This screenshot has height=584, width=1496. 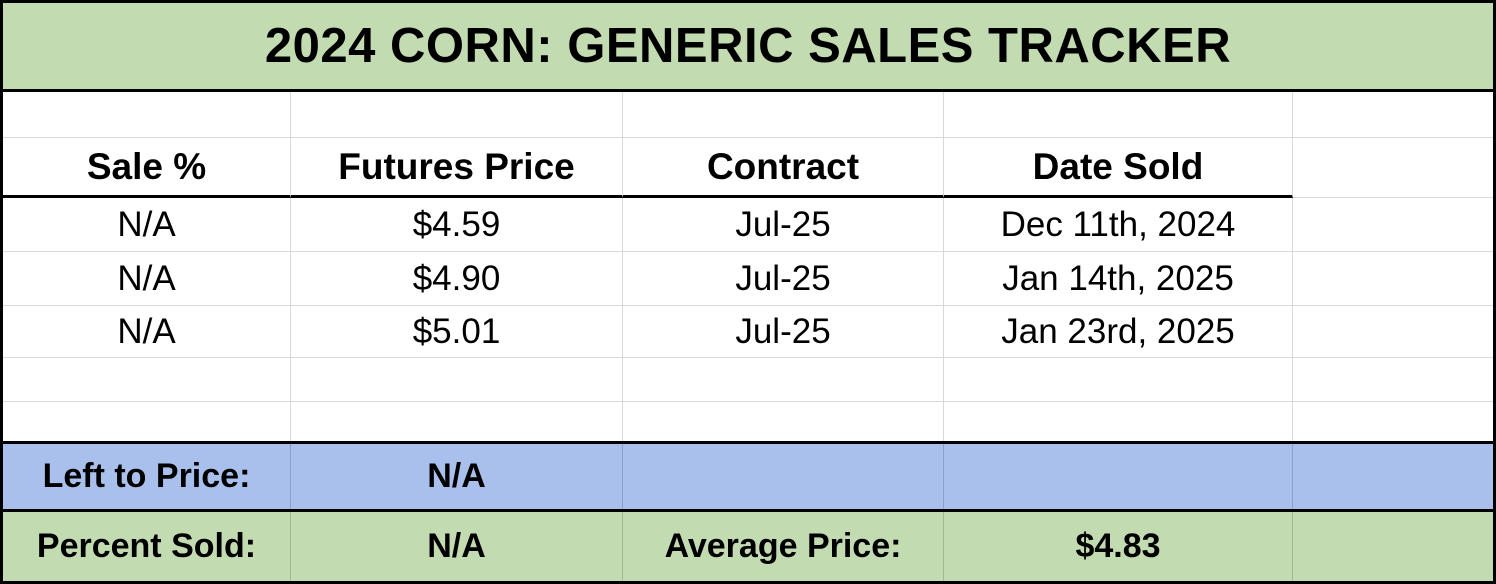 I want to click on column-header-sale-percent: Sale %, so click(x=147, y=168).